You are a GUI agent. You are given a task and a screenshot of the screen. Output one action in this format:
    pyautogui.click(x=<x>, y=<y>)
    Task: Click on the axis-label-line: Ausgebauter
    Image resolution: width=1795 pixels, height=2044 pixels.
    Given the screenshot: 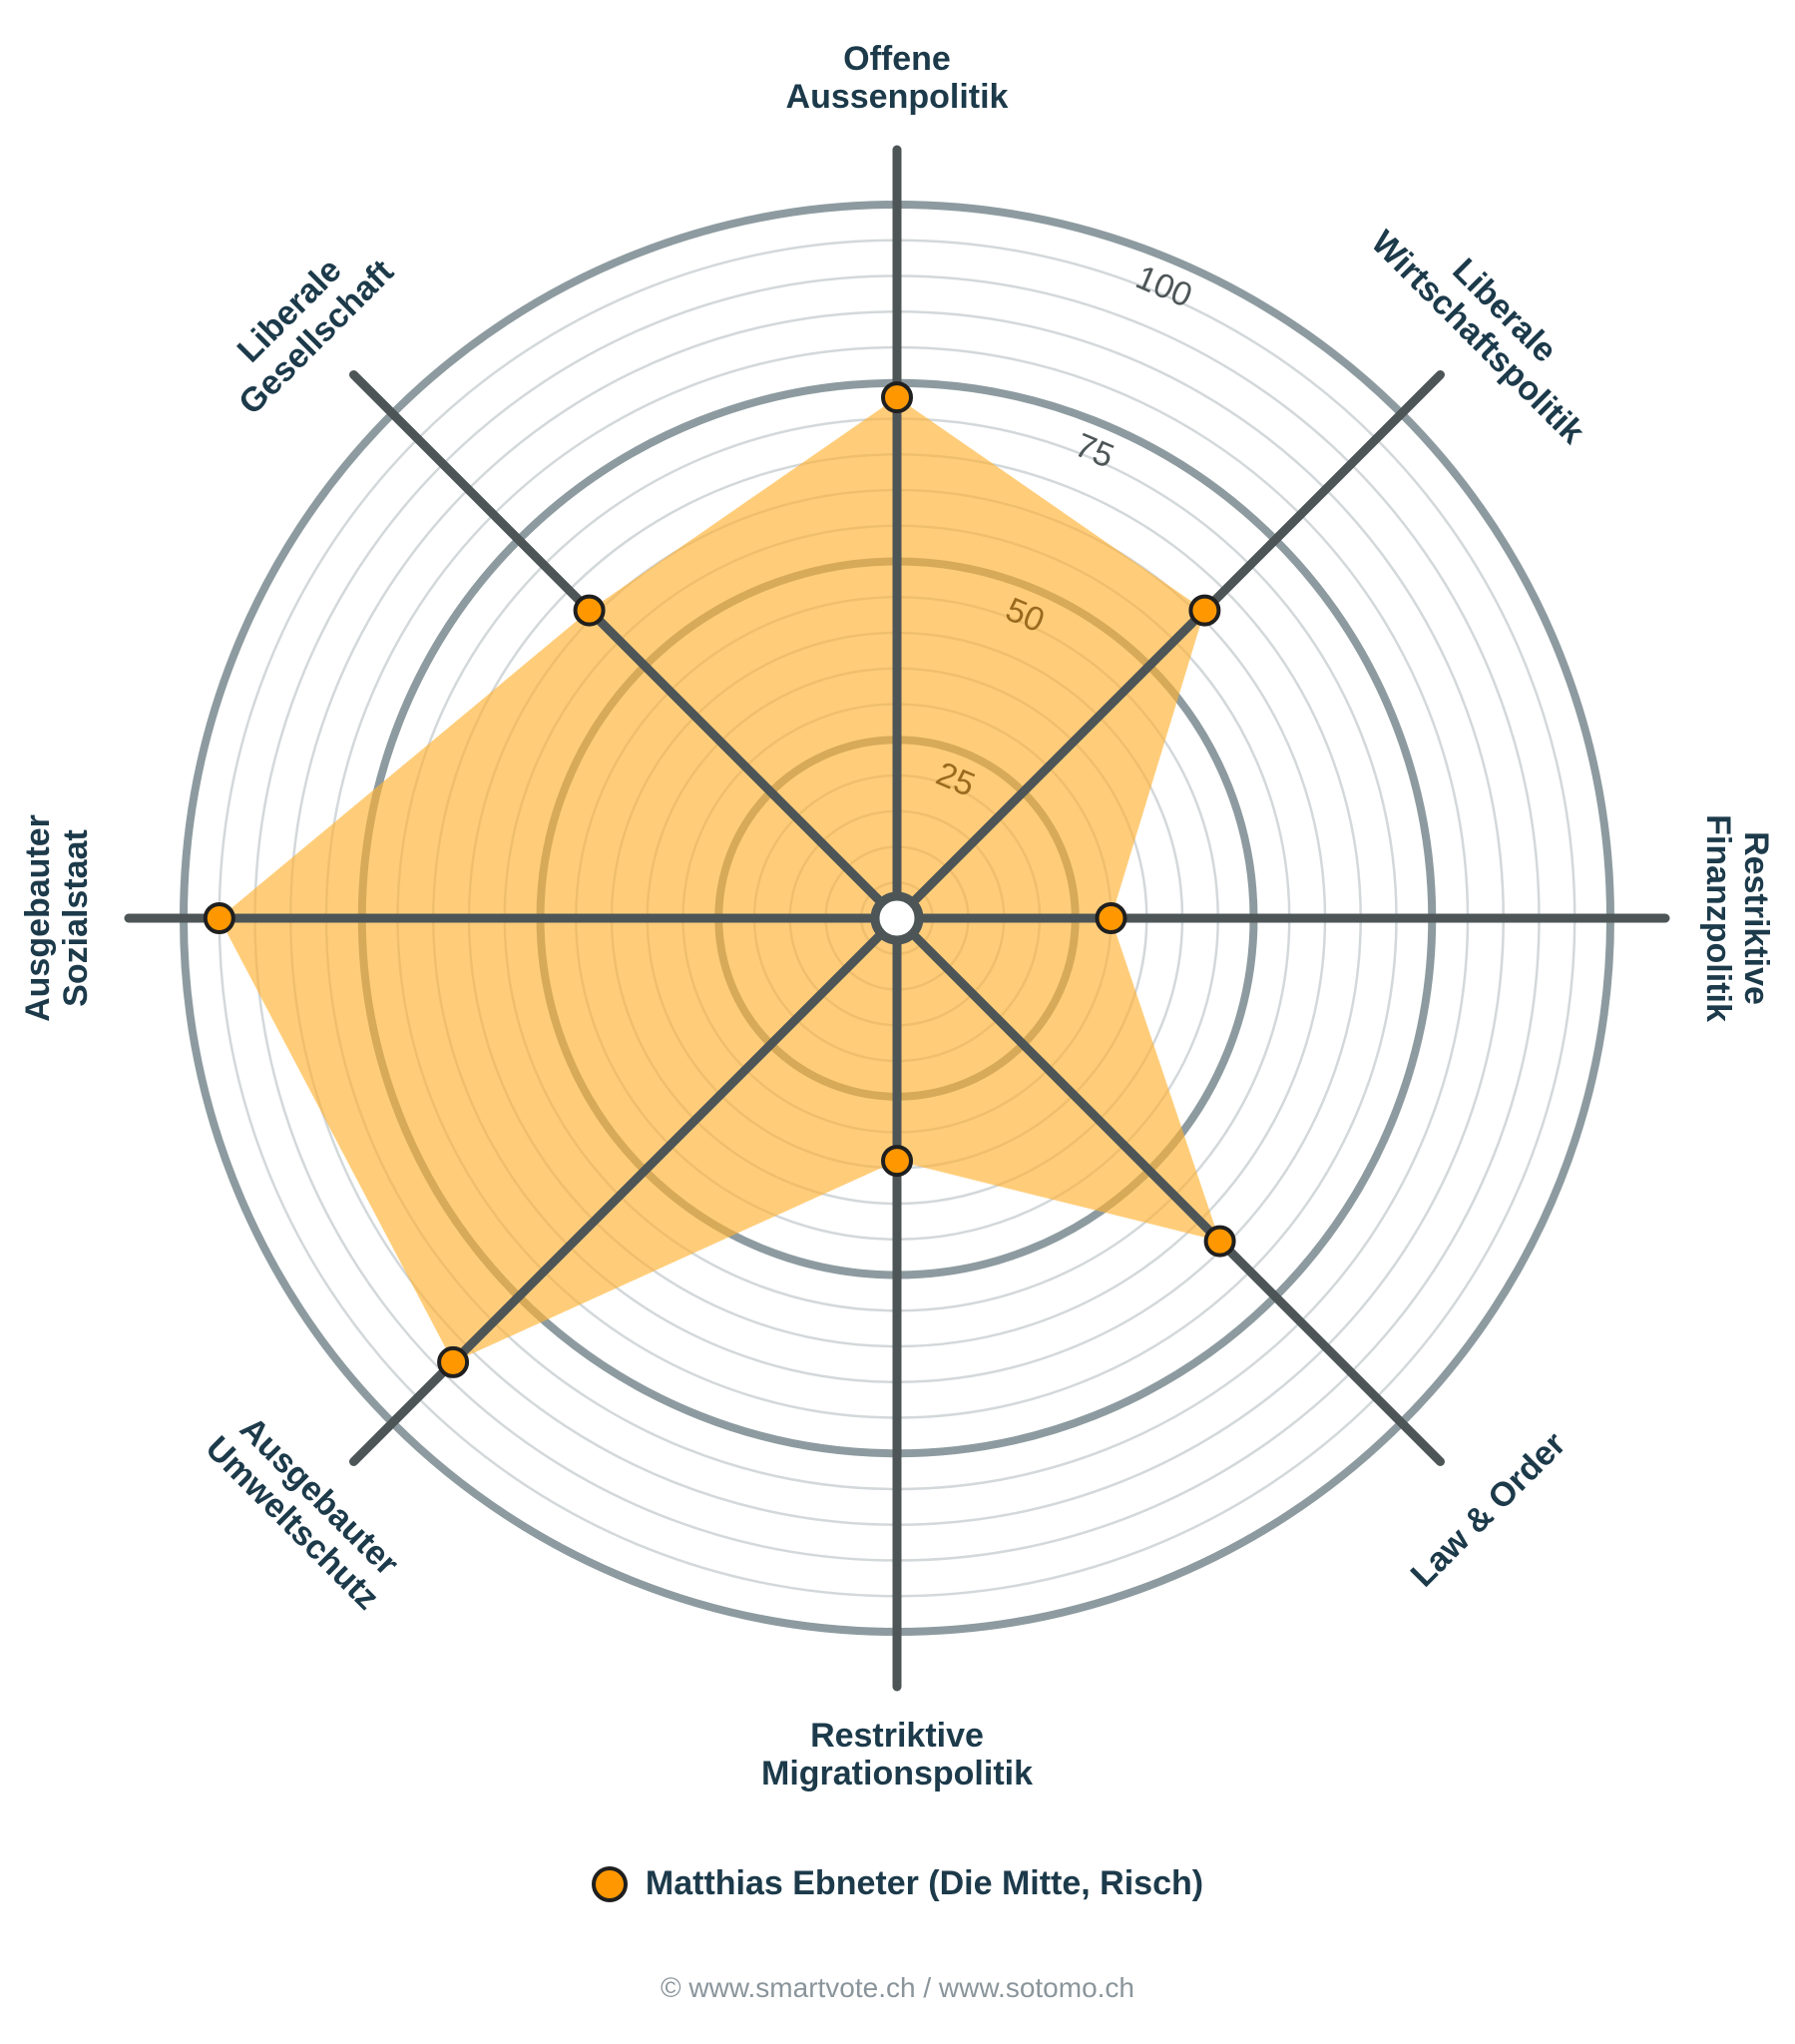 What is the action you would take?
    pyautogui.click(x=38, y=918)
    